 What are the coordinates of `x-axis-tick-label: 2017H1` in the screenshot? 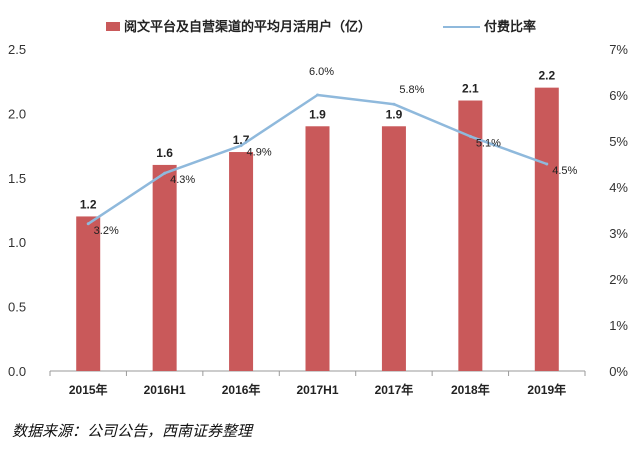 It's located at (317, 390).